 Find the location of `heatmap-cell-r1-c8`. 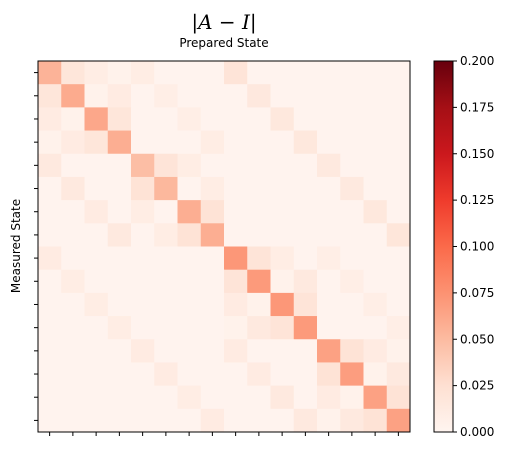

heatmap-cell-r1-c8 is located at coordinates (236, 96).